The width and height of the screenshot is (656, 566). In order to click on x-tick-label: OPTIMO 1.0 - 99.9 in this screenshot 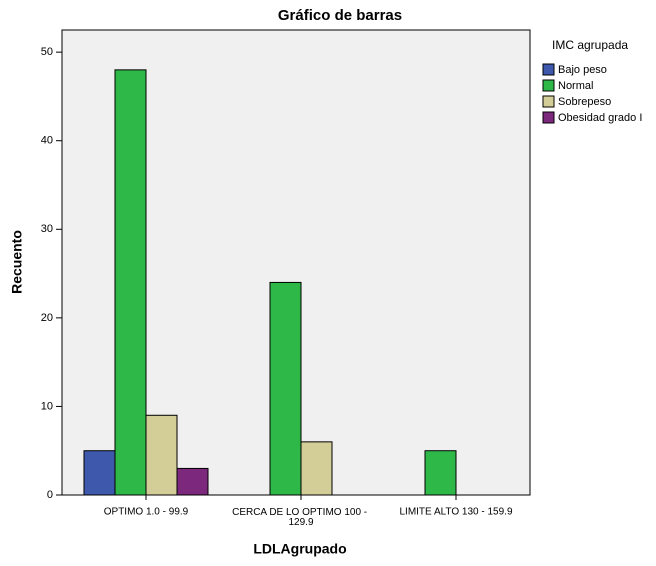, I will do `click(146, 512)`.